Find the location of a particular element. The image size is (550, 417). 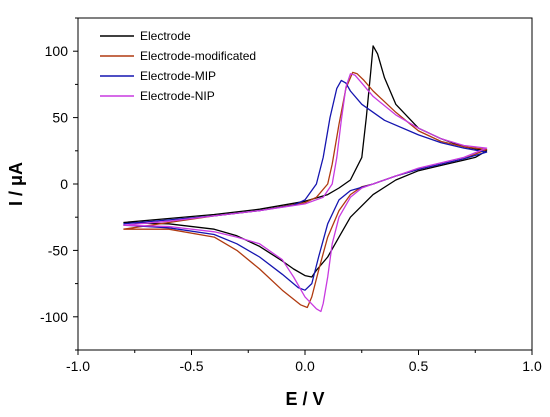

y-tick-label: 0 is located at coordinates (64, 184).